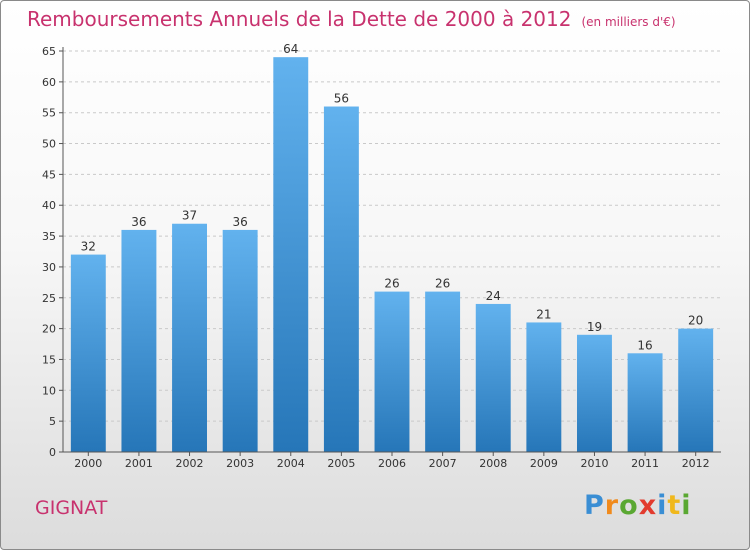 Image resolution: width=750 pixels, height=550 pixels. Describe the element at coordinates (628, 22) in the screenshot. I see `title-unit: (en milliers d'€)` at that location.